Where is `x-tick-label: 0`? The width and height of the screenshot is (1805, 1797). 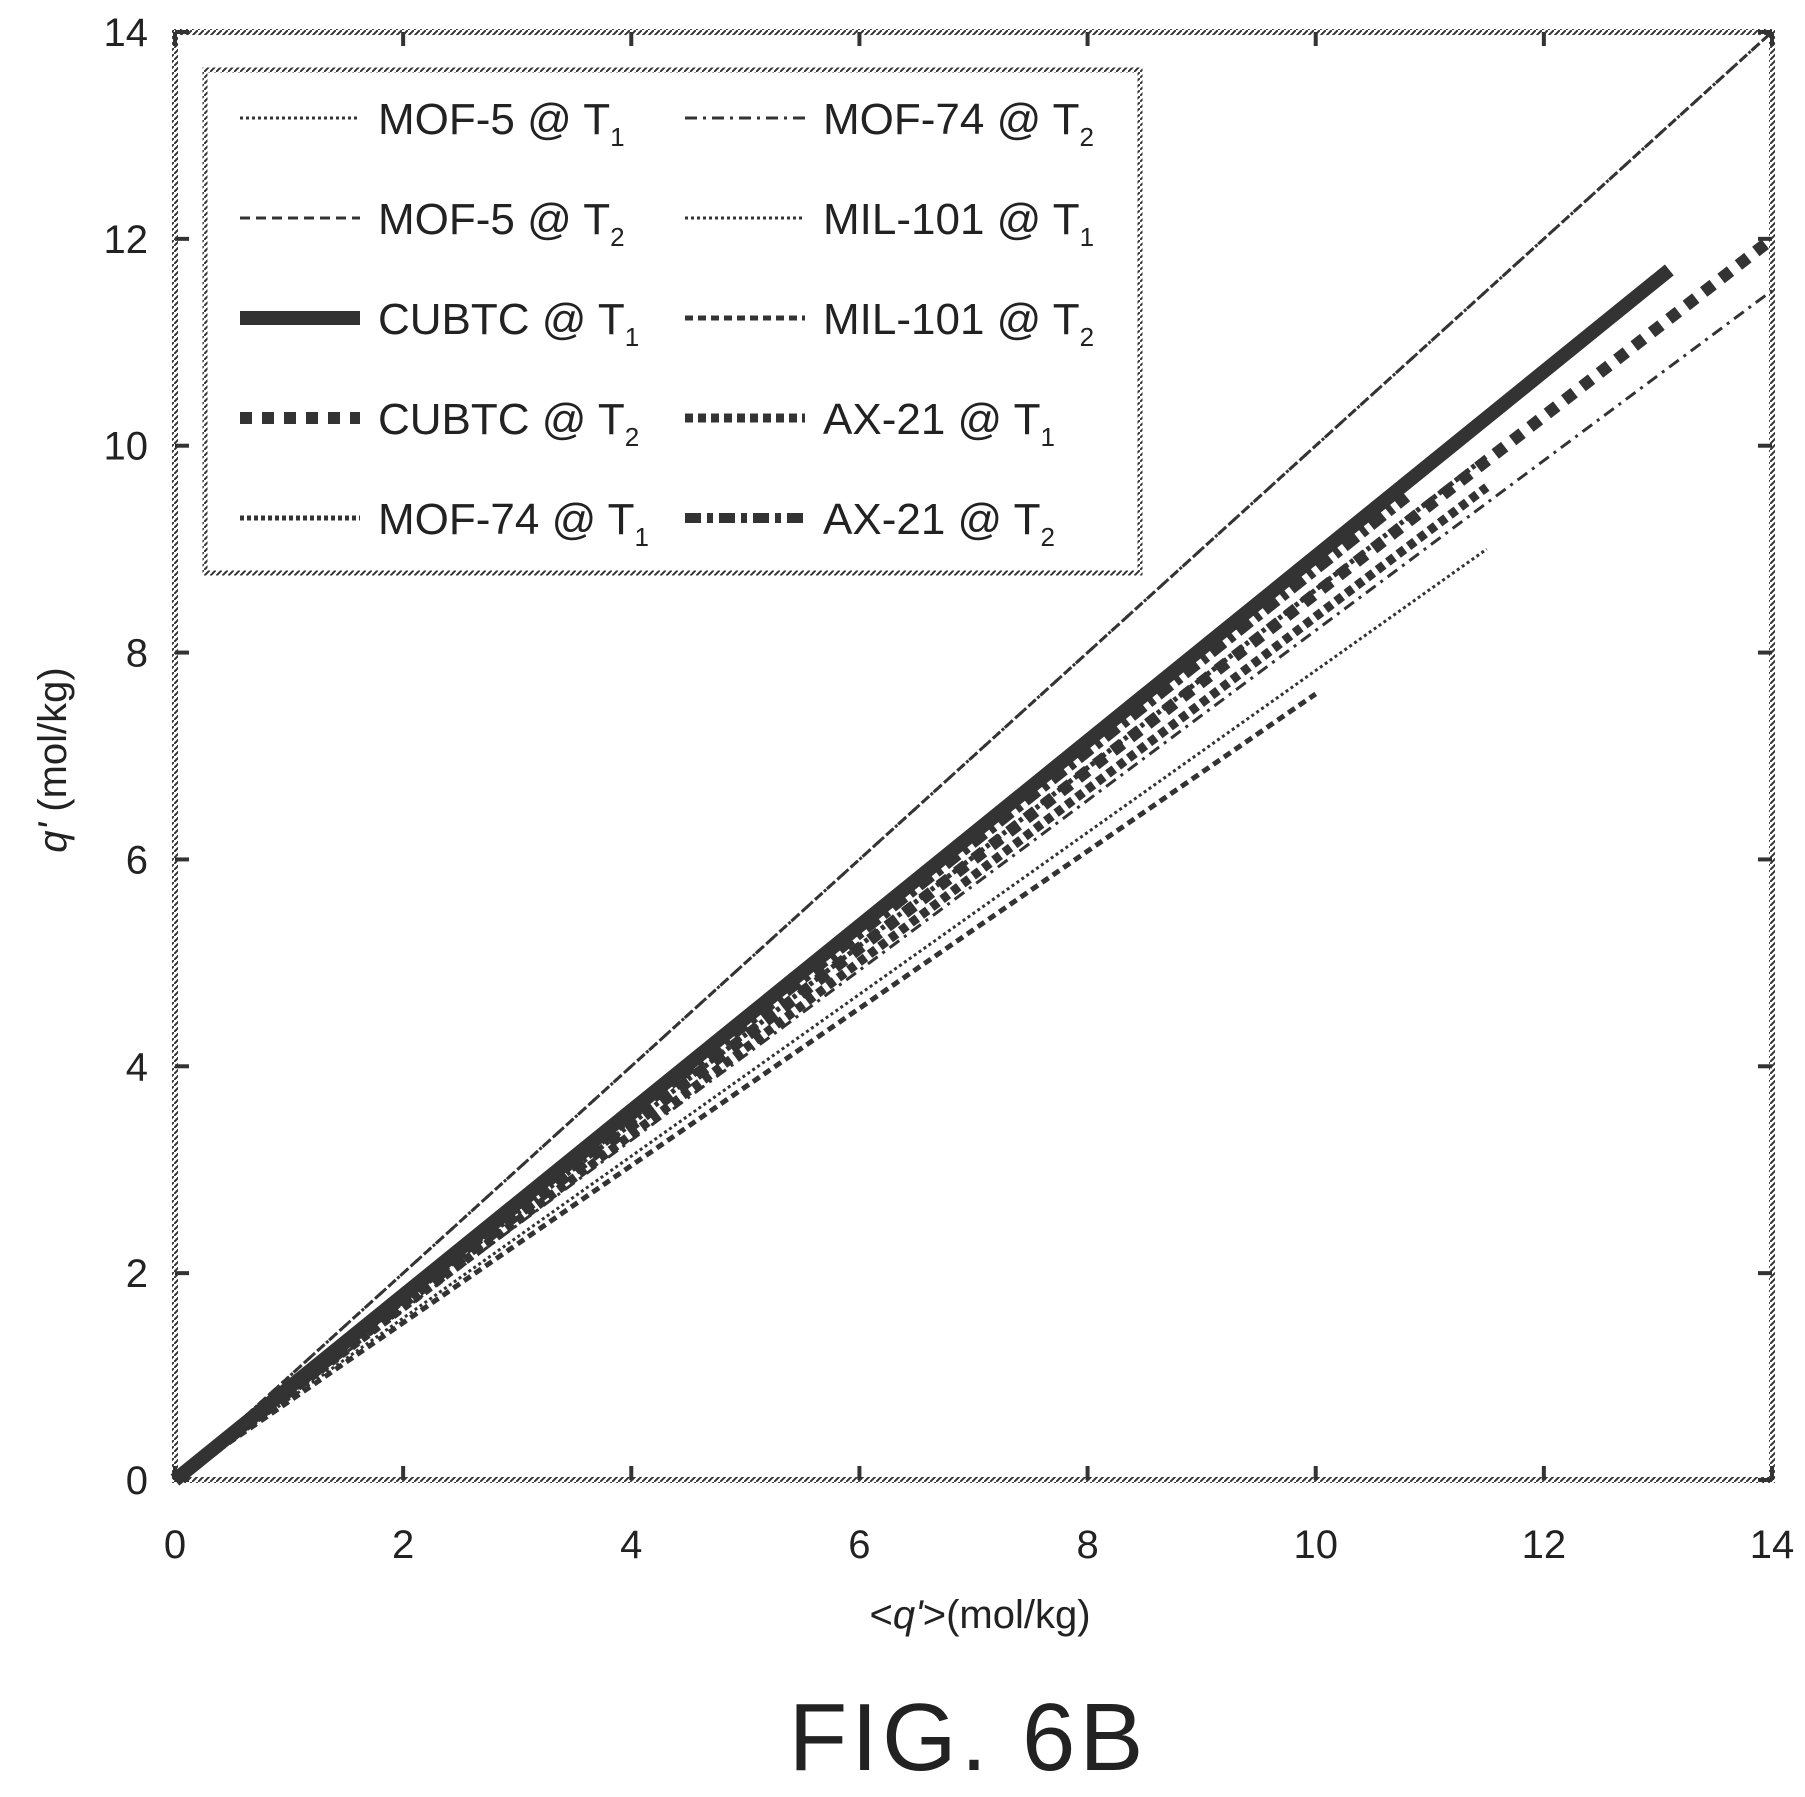 x-tick-label: 0 is located at coordinates (175, 1545).